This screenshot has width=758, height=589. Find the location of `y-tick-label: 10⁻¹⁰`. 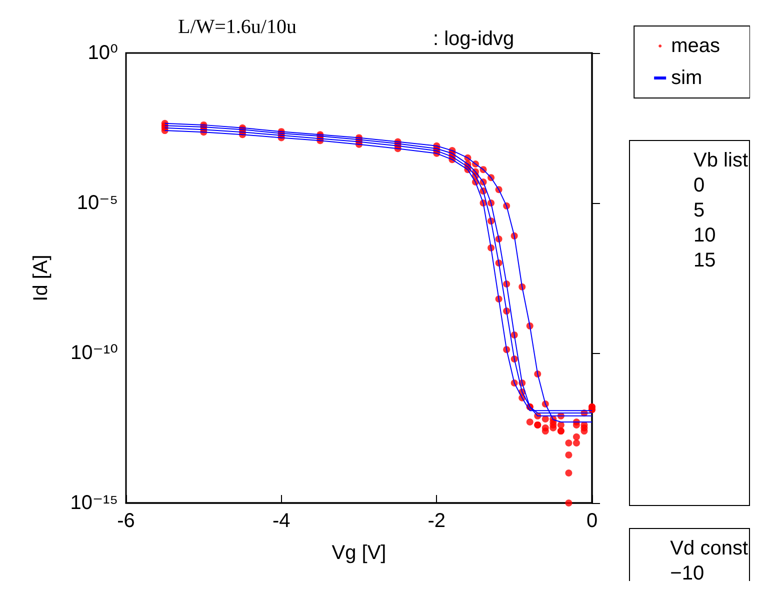

y-tick-label: 10⁻¹⁰ is located at coordinates (94, 353).